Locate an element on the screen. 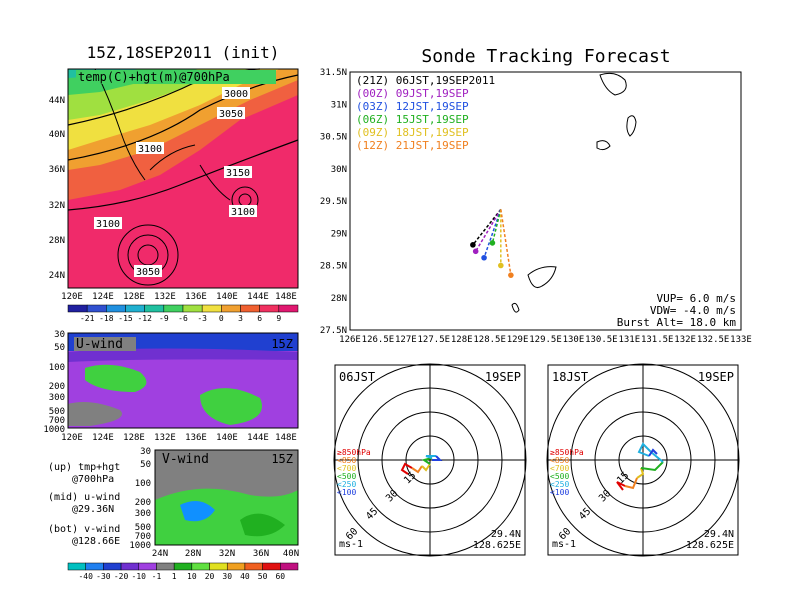  colorbar-label: 50 is located at coordinates (263, 576).